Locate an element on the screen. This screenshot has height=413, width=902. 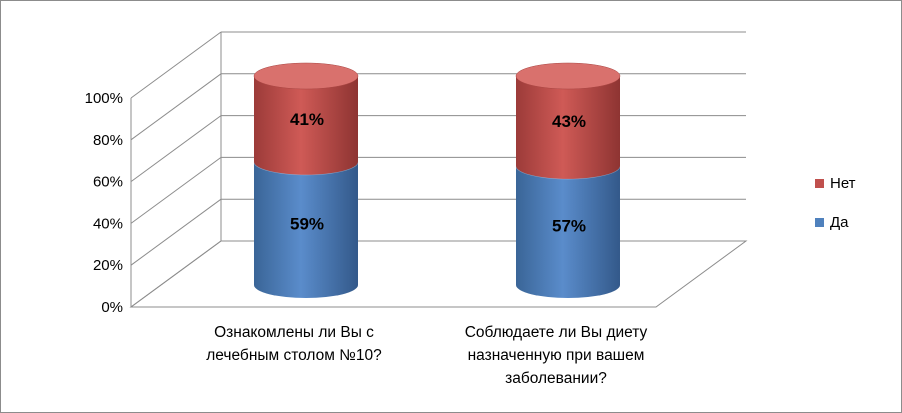
y-tick-label: 100% is located at coordinates (104, 98).